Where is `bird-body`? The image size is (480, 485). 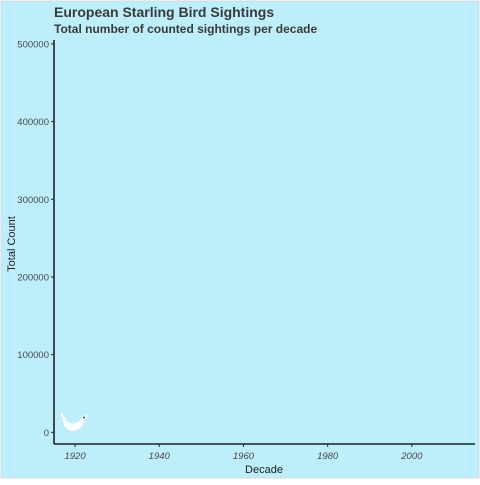 bird-body is located at coordinates (75, 423).